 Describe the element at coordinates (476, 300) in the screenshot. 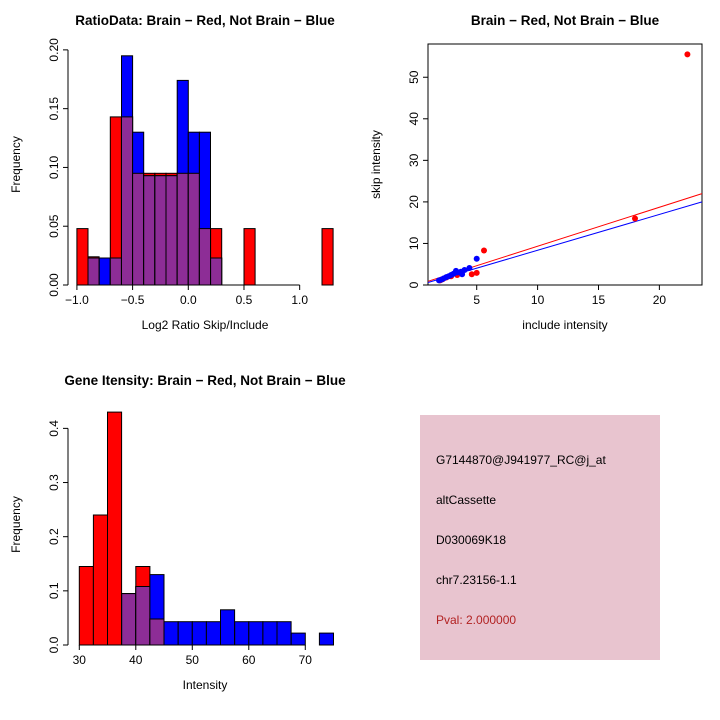

I see `x-tick-label: 5` at that location.